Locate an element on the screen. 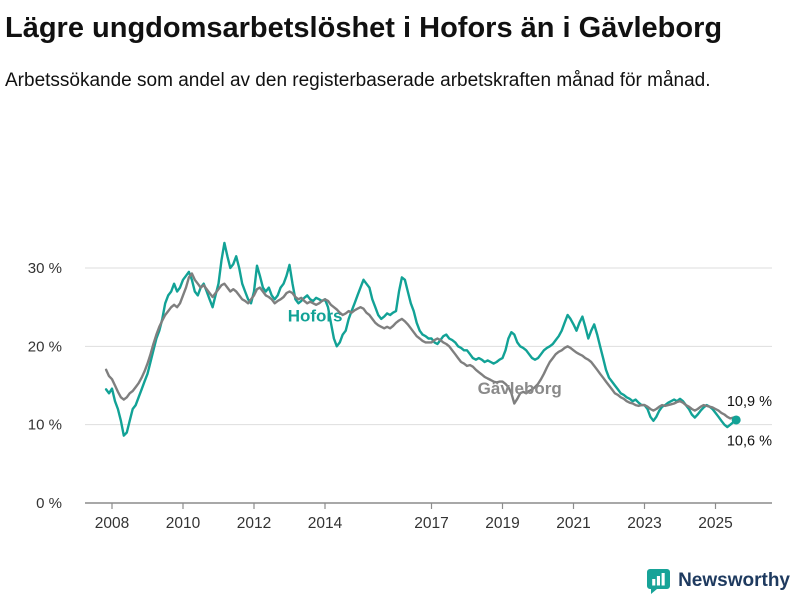  newsworthy-wordmark: Newsworthy is located at coordinates (734, 580).